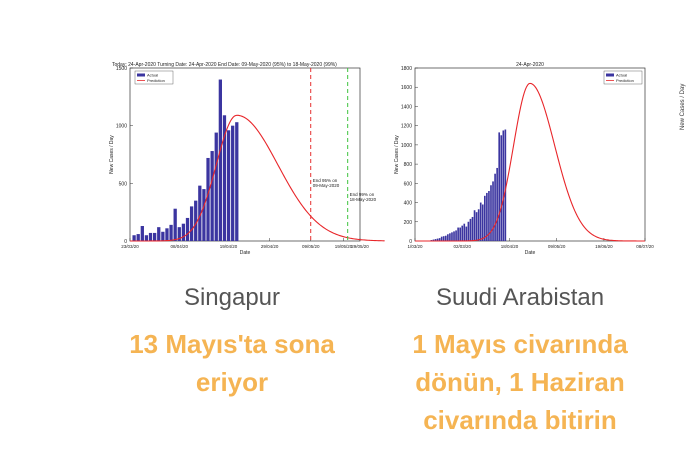 Image resolution: width=690 pixels, height=450 pixels. I want to click on chart1-y-tick-label-6: 1200, so click(406, 127).